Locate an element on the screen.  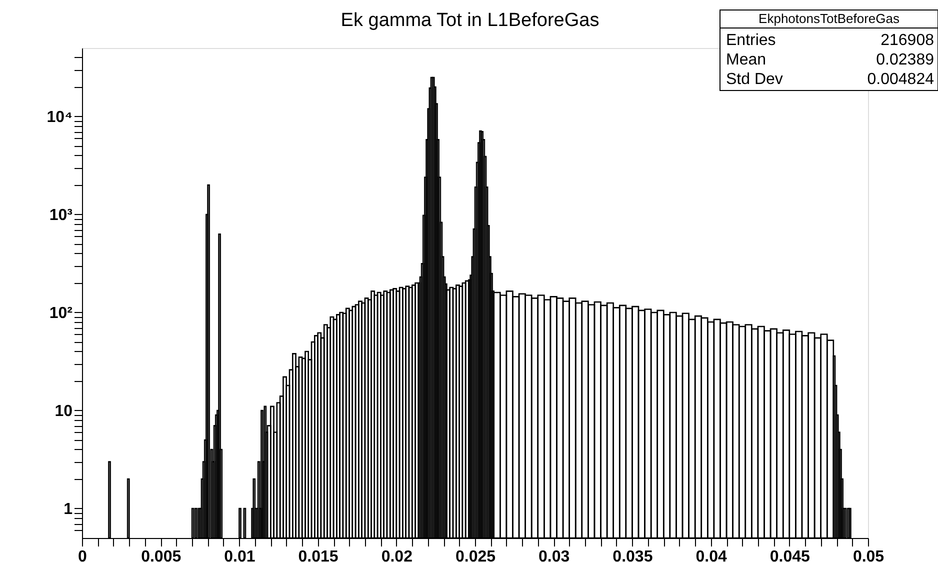
y-tick-label: 10³ is located at coordinates (60, 215).